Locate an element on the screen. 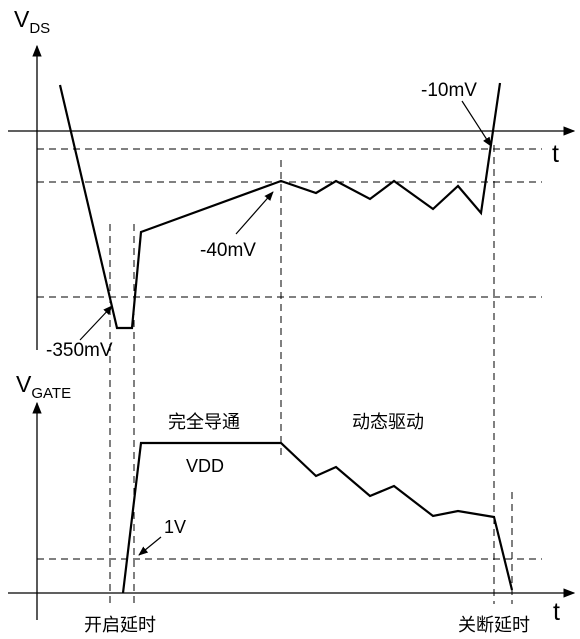 This screenshot has width=580, height=639. ptr-neg40mv is located at coordinates (254, 213).